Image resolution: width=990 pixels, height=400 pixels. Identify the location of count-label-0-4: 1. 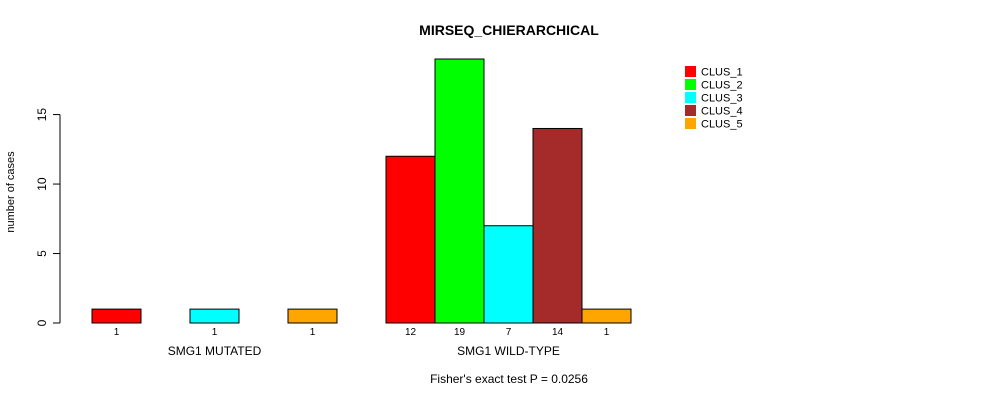
(313, 332).